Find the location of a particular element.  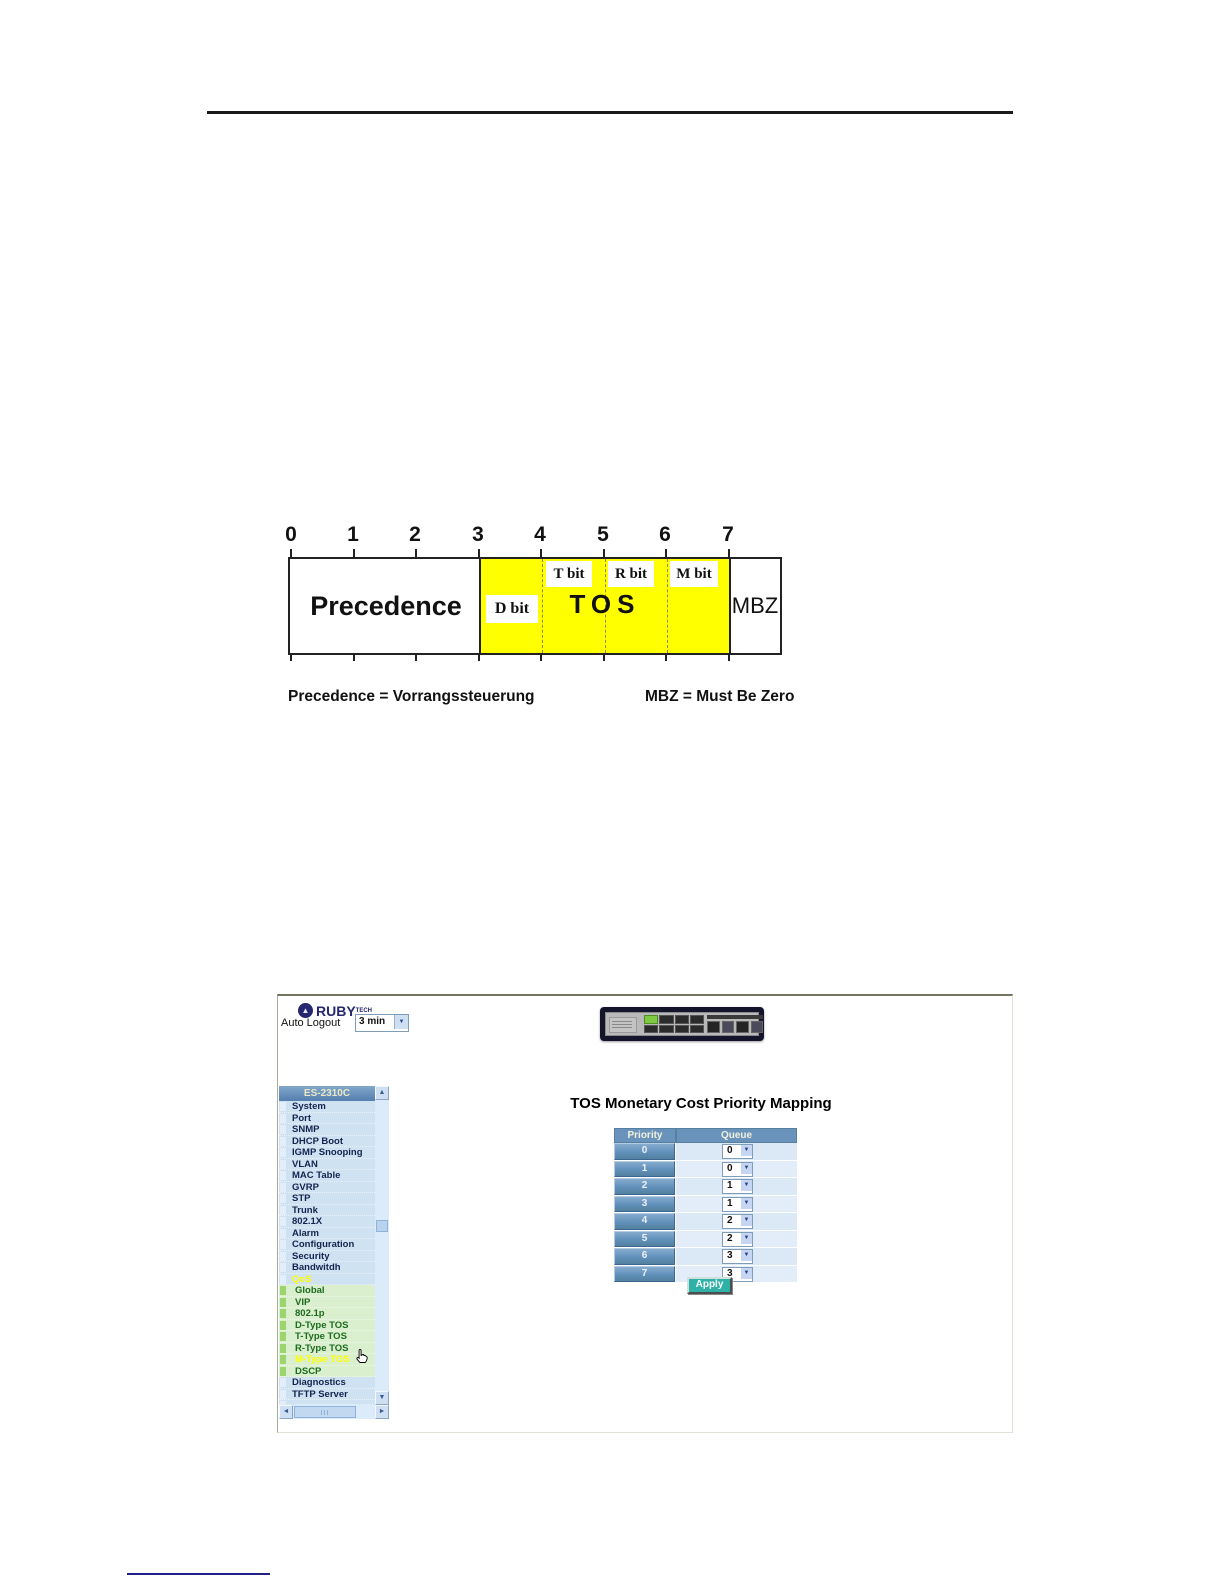

d-bit-label: D bit is located at coordinates (512, 609).